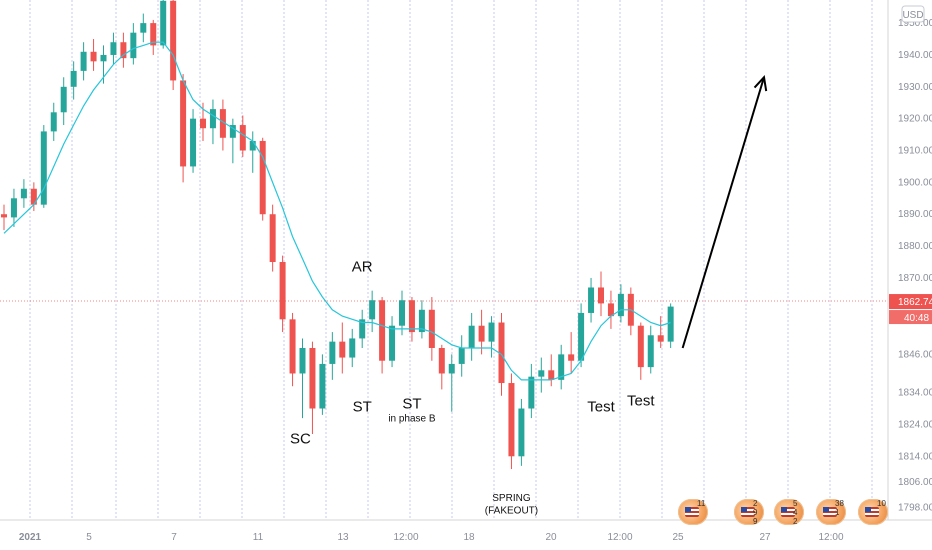  What do you see at coordinates (915, 151) in the screenshot?
I see `price-tick-label: 1910.00` at bounding box center [915, 151].